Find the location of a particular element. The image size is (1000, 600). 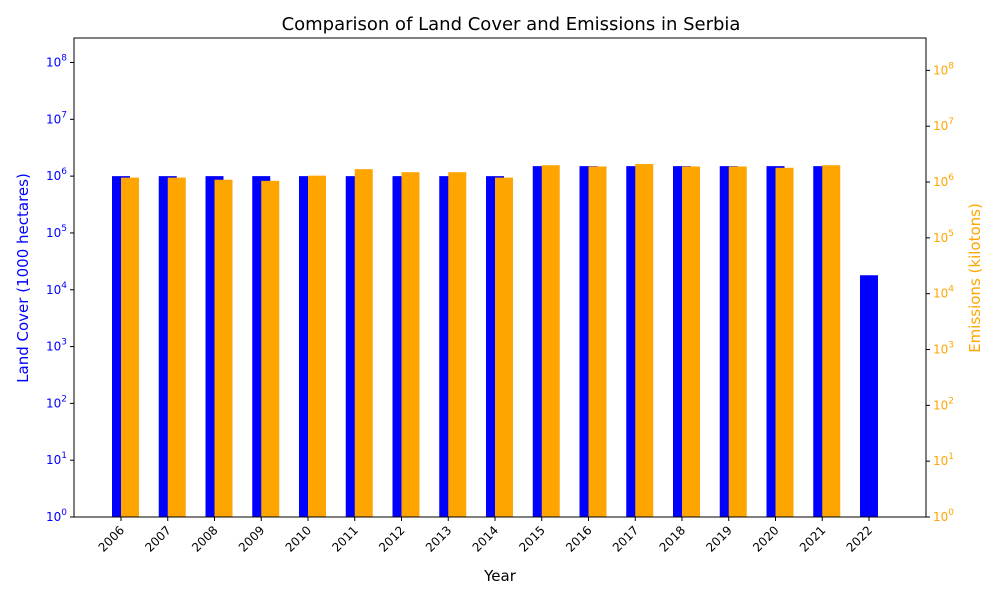

bar-right-2019 is located at coordinates (737, 342).